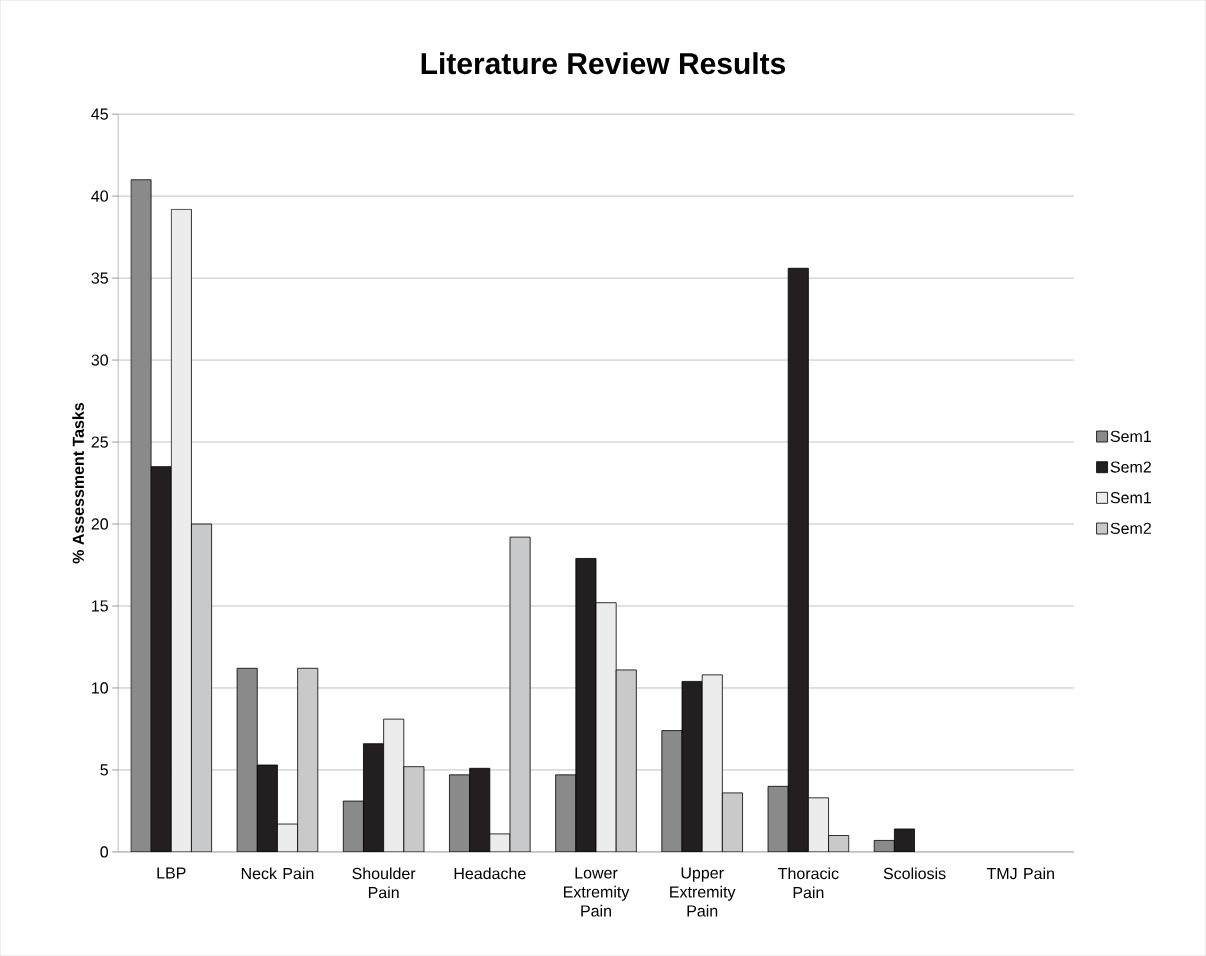 This screenshot has width=1206, height=956. Describe the element at coordinates (171, 873) in the screenshot. I see `x-tick-label: LBP` at that location.